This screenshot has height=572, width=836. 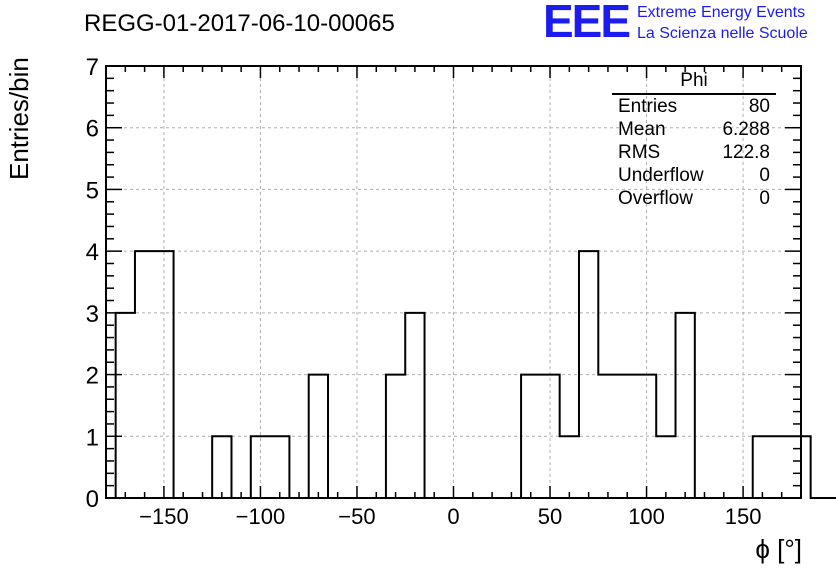 I want to click on stats-value: 80, so click(x=759, y=106).